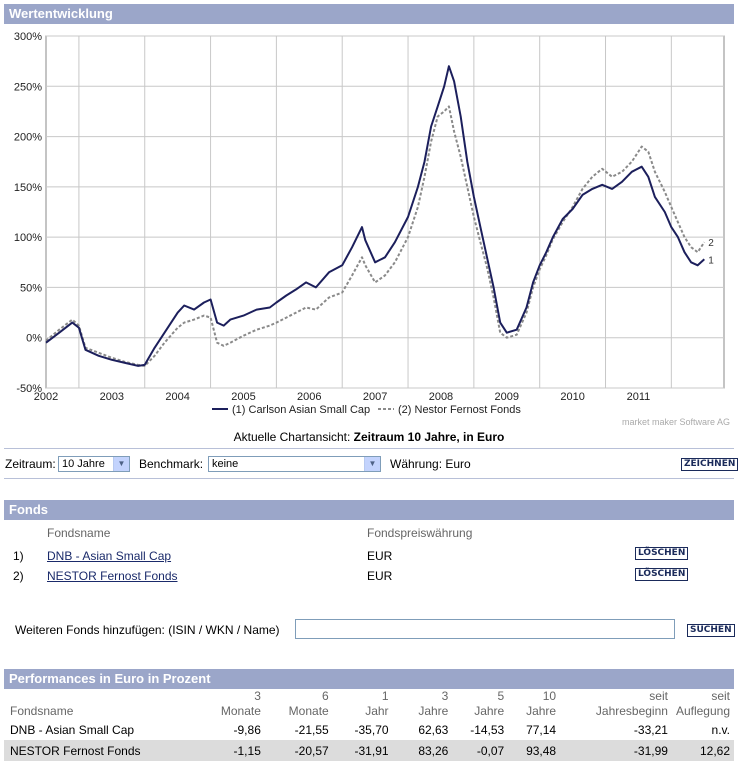 The height and width of the screenshot is (771, 738). What do you see at coordinates (18, 576) in the screenshot?
I see `fund-row-index: 2)` at bounding box center [18, 576].